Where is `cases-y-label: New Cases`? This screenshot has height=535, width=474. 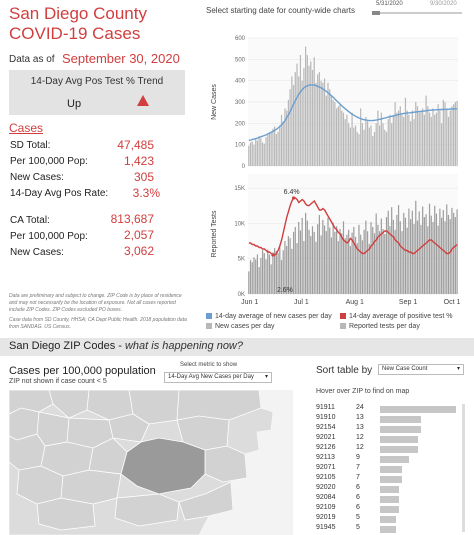 cases-y-label: New Cases is located at coordinates (214, 102).